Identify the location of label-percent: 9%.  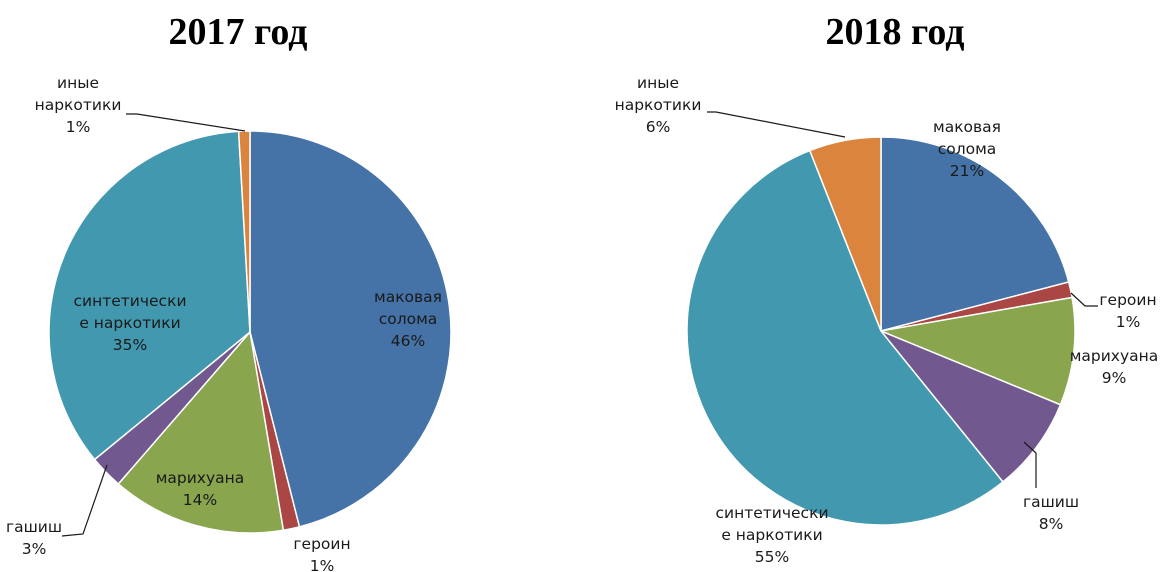
(1114, 378).